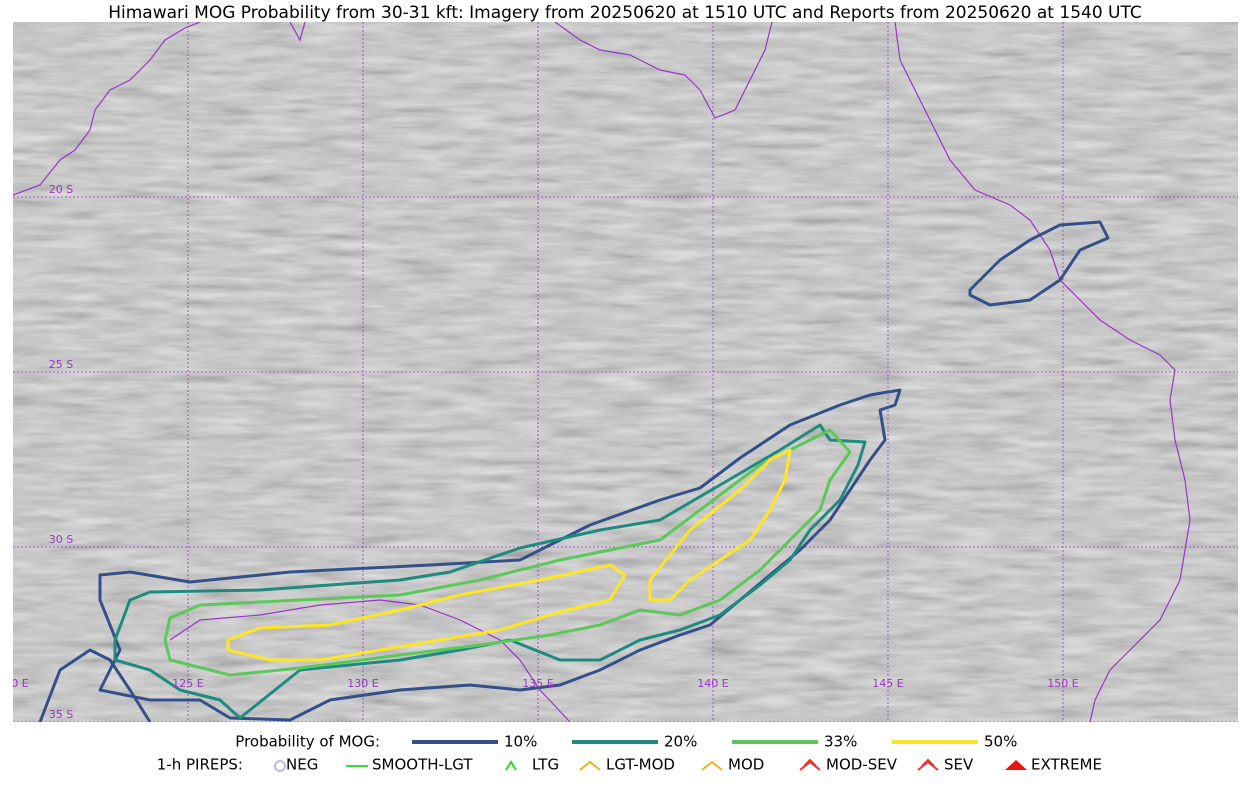 This screenshot has height=786, width=1250. Describe the element at coordinates (887, 683) in the screenshot. I see `lon-label: 145 E` at that location.